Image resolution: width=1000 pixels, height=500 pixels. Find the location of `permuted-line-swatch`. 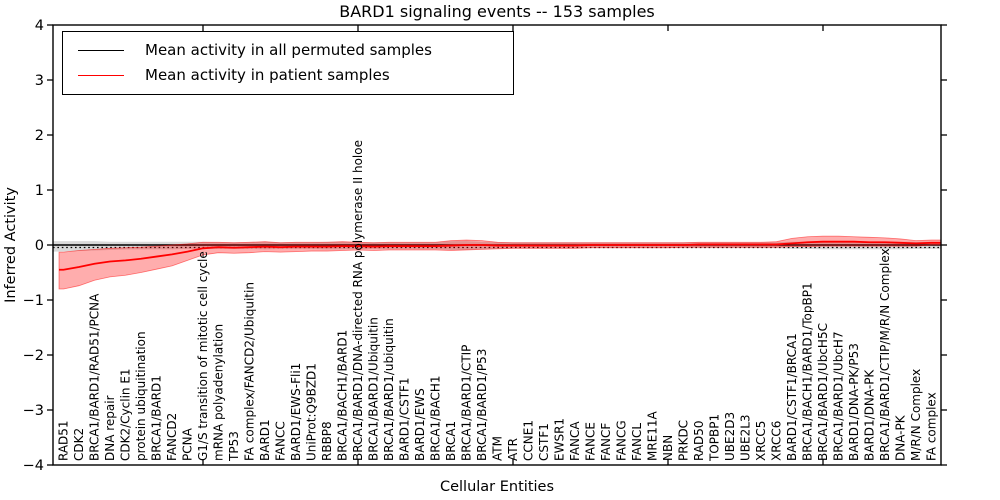

permuted-line-swatch is located at coordinates (101, 50).